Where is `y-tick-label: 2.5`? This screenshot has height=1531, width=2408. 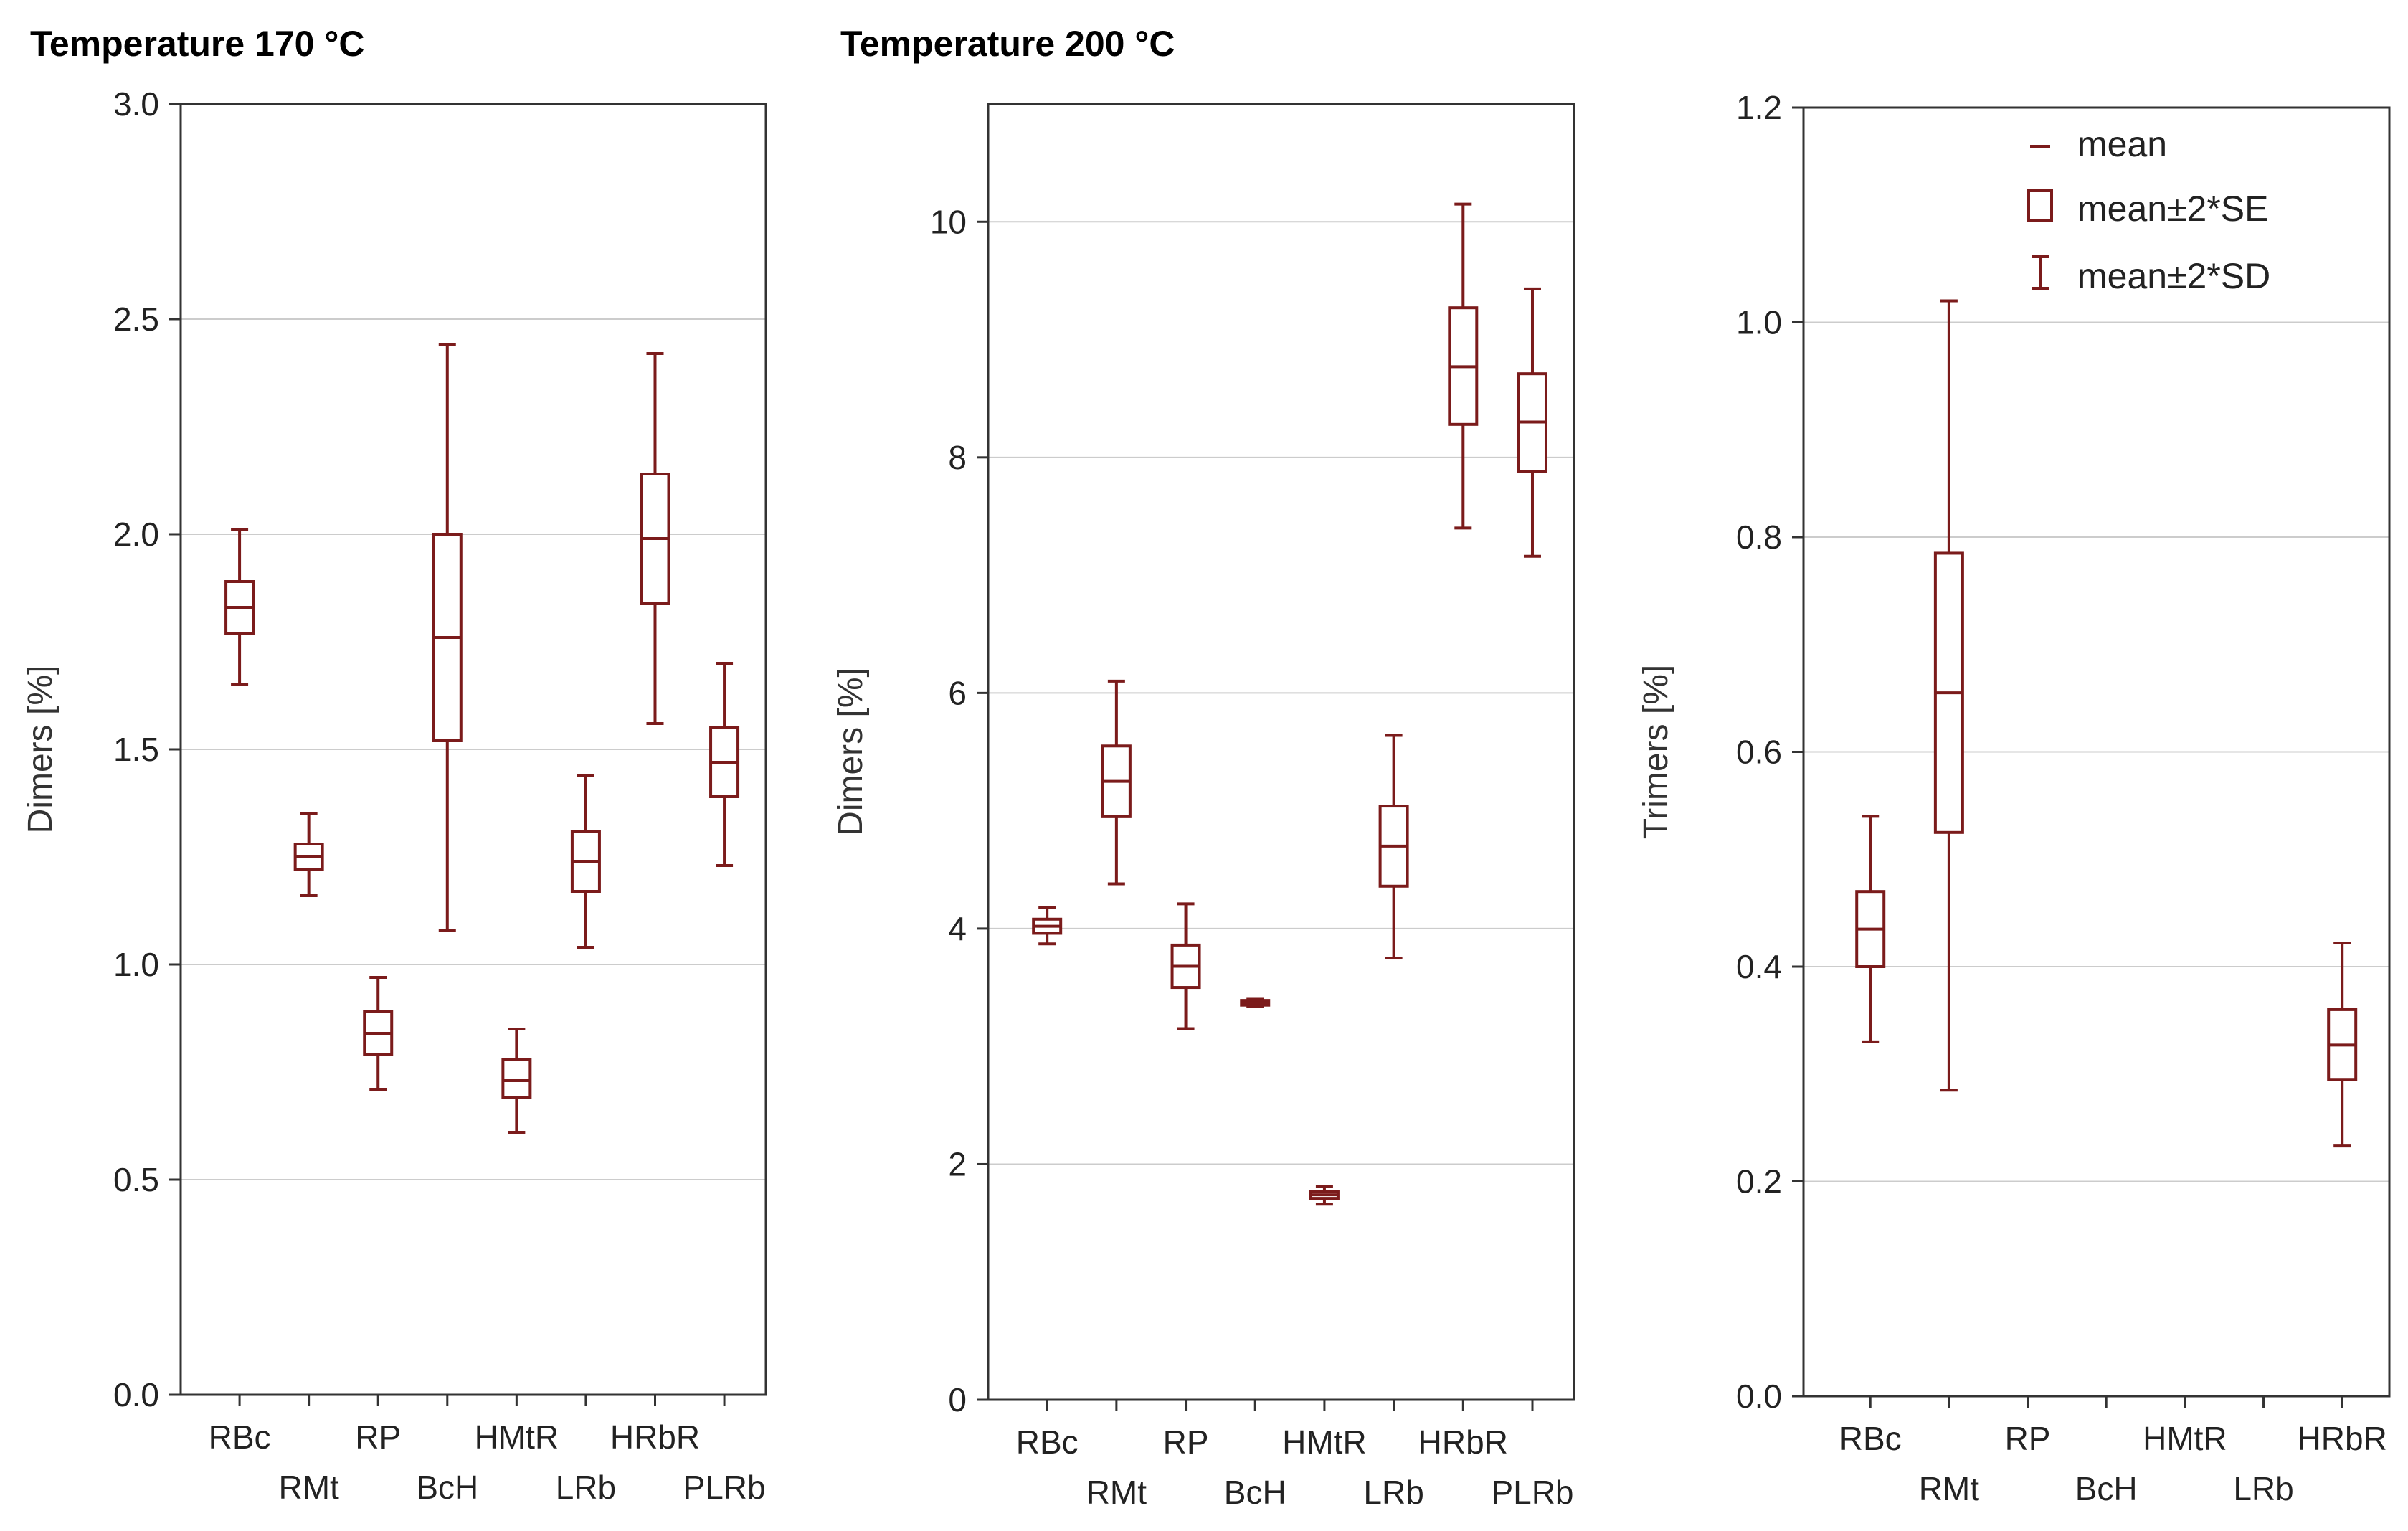 y-tick-label: 2.5 is located at coordinates (136, 319).